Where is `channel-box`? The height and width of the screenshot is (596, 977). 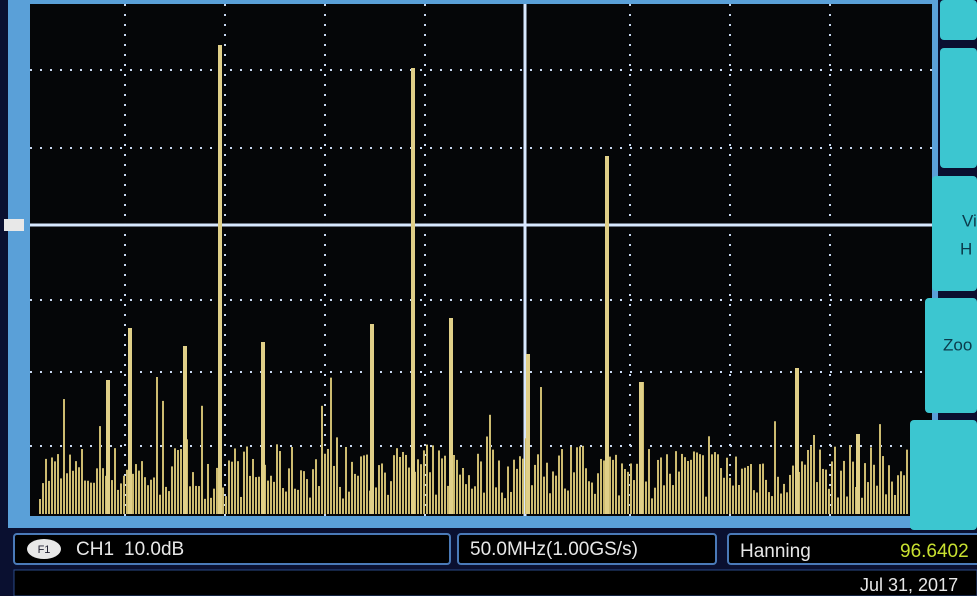
channel-box is located at coordinates (232, 549).